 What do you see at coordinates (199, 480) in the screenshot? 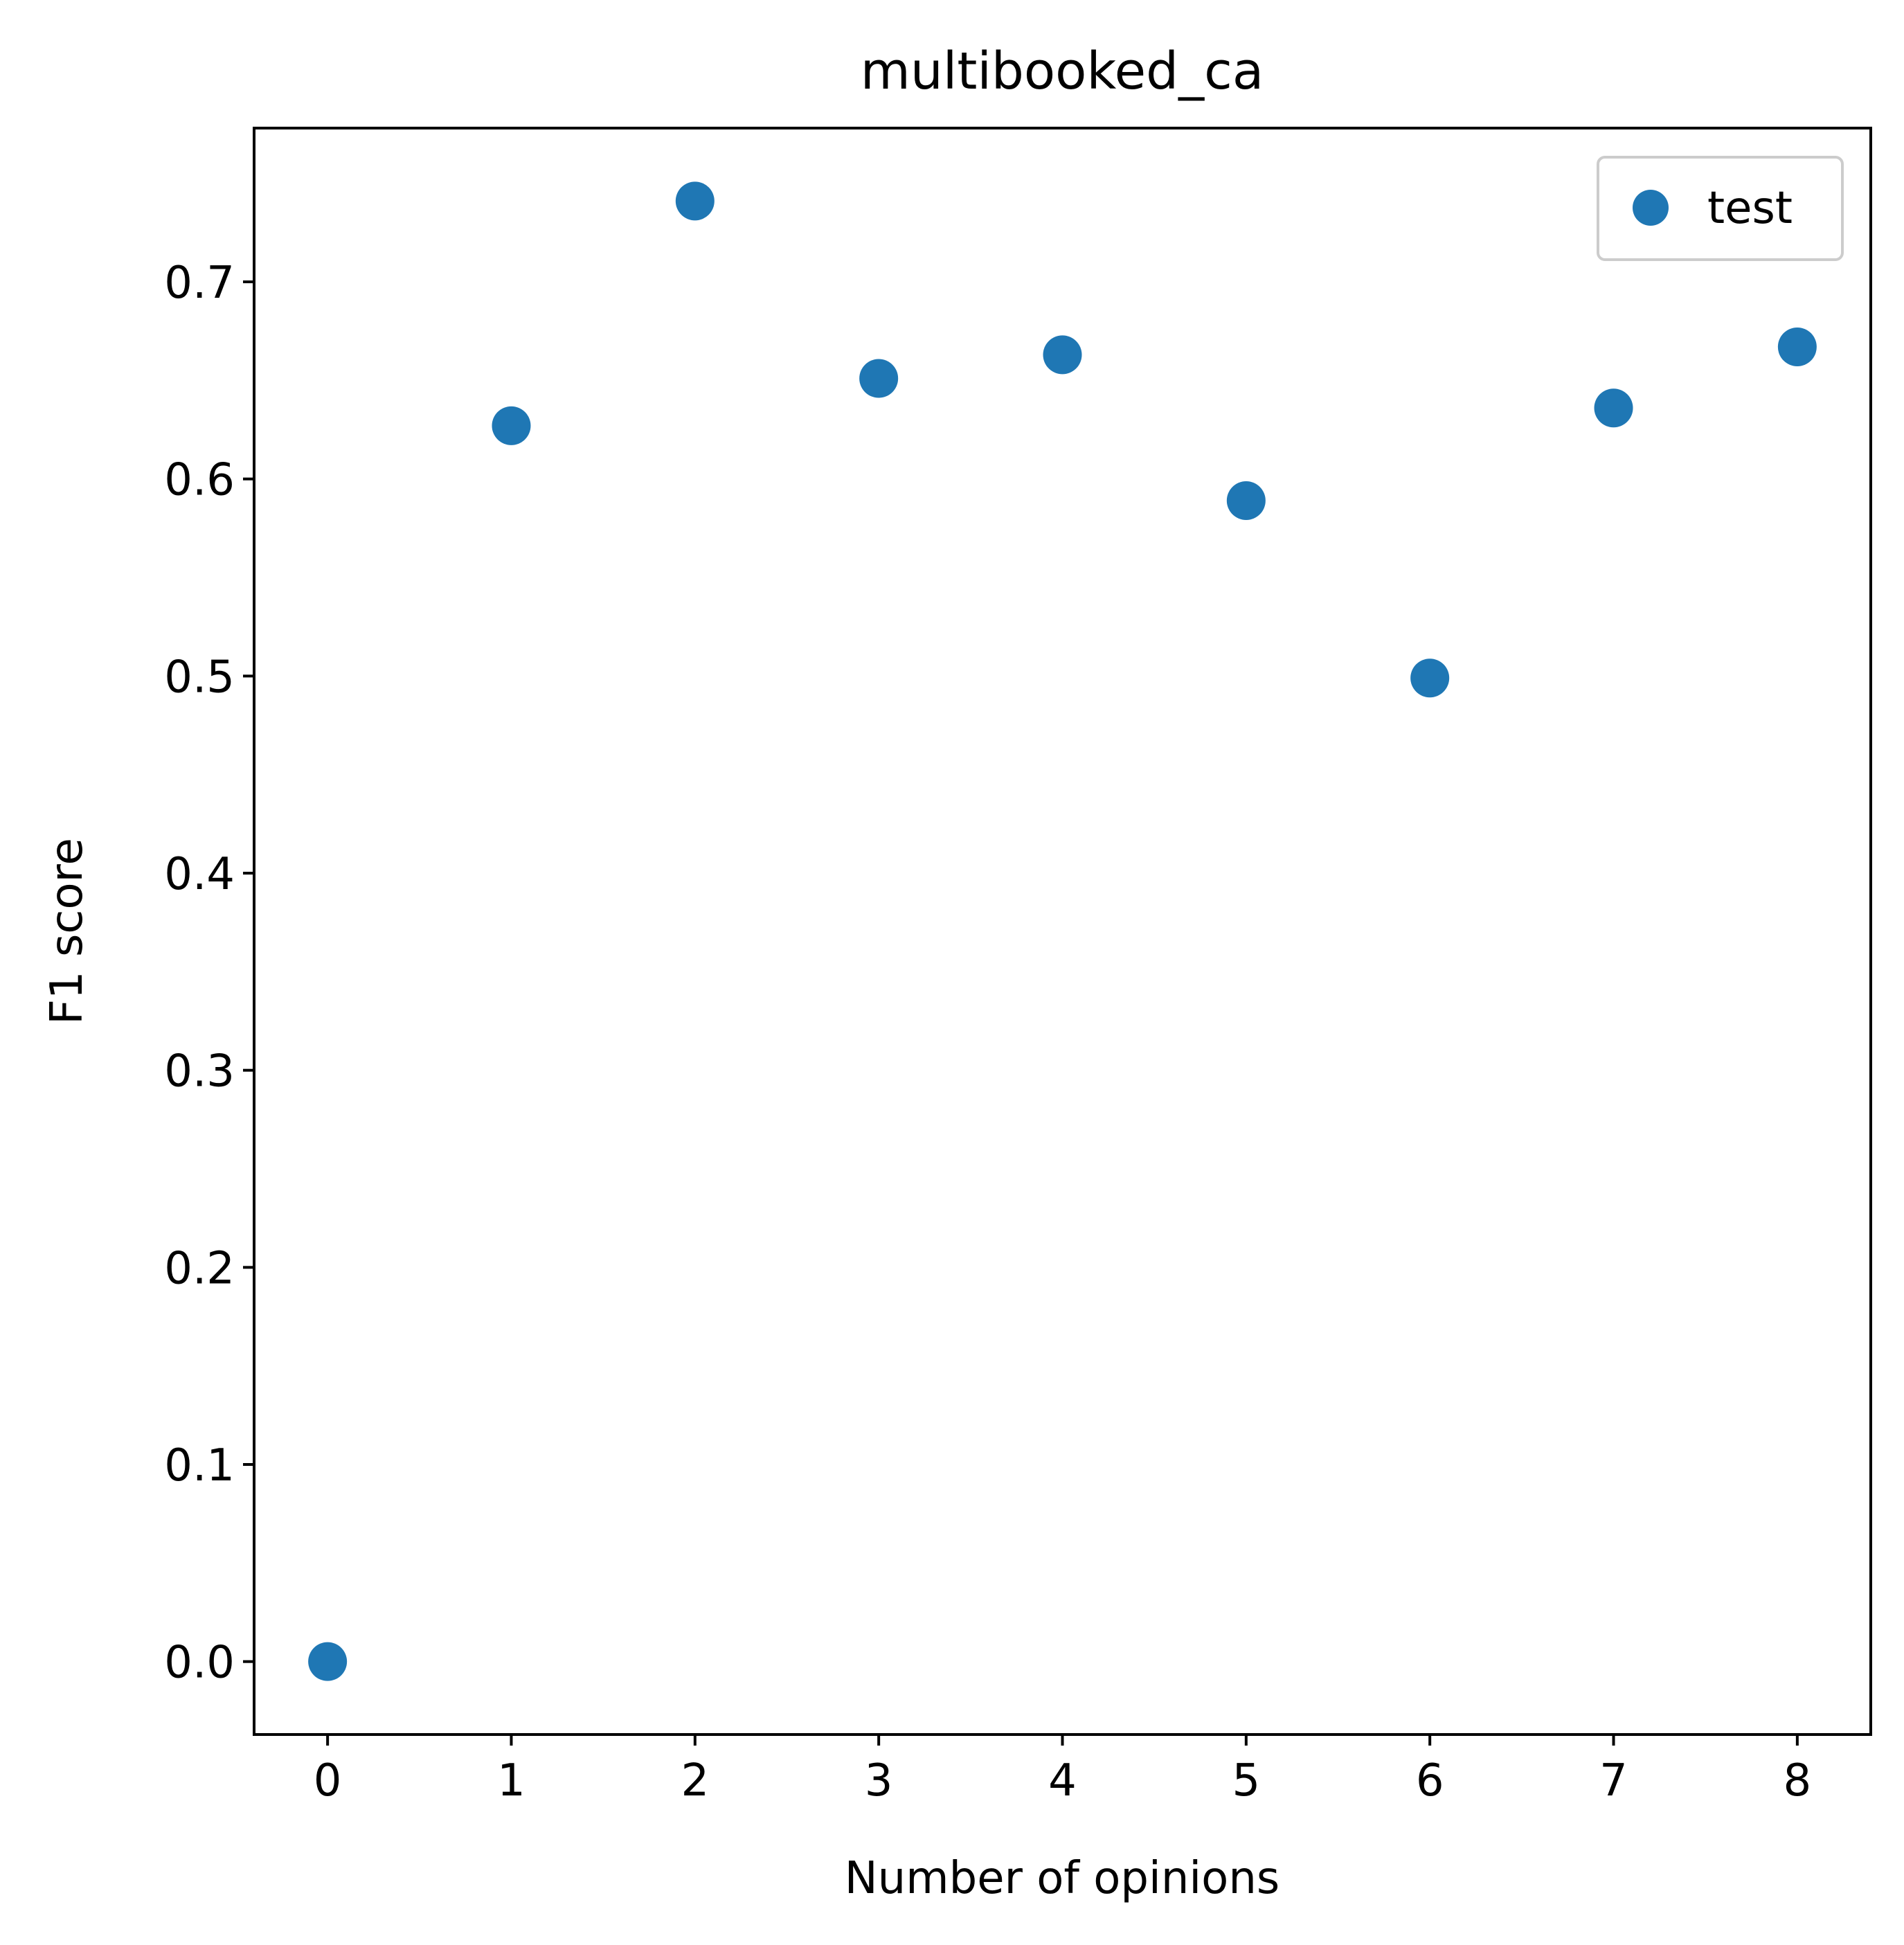
I see `y-tick-label: 0.6` at bounding box center [199, 480].